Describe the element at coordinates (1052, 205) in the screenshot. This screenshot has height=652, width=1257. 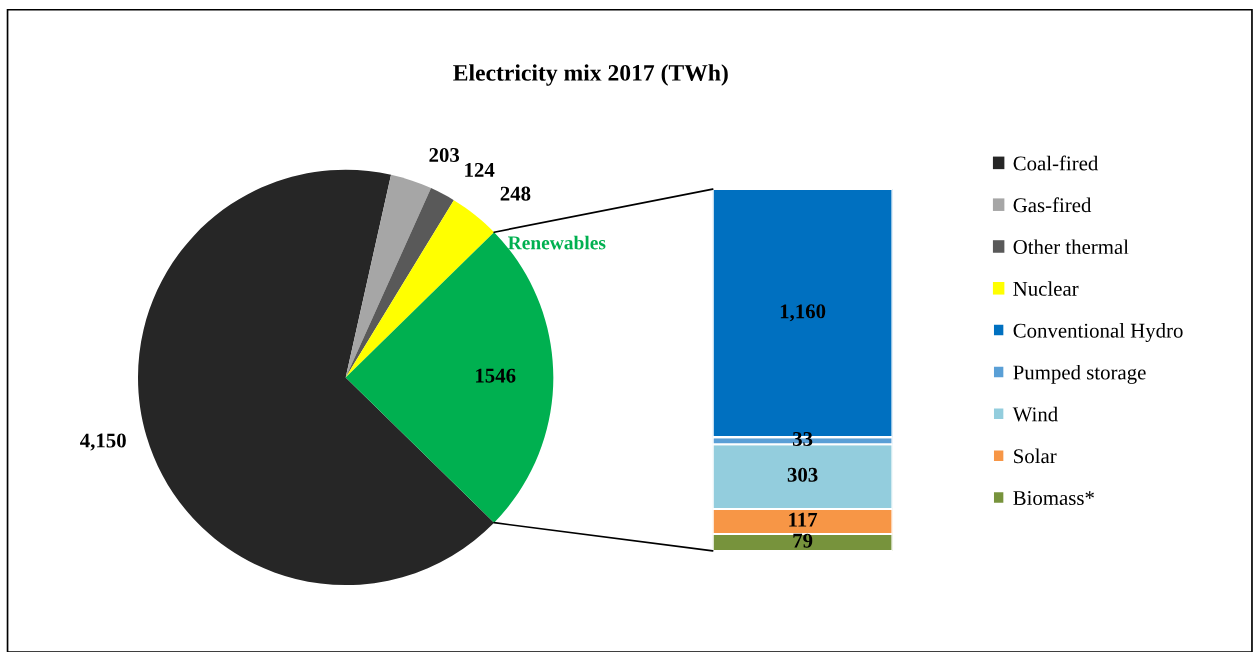
I see `legend-label: Gas-fired` at that location.